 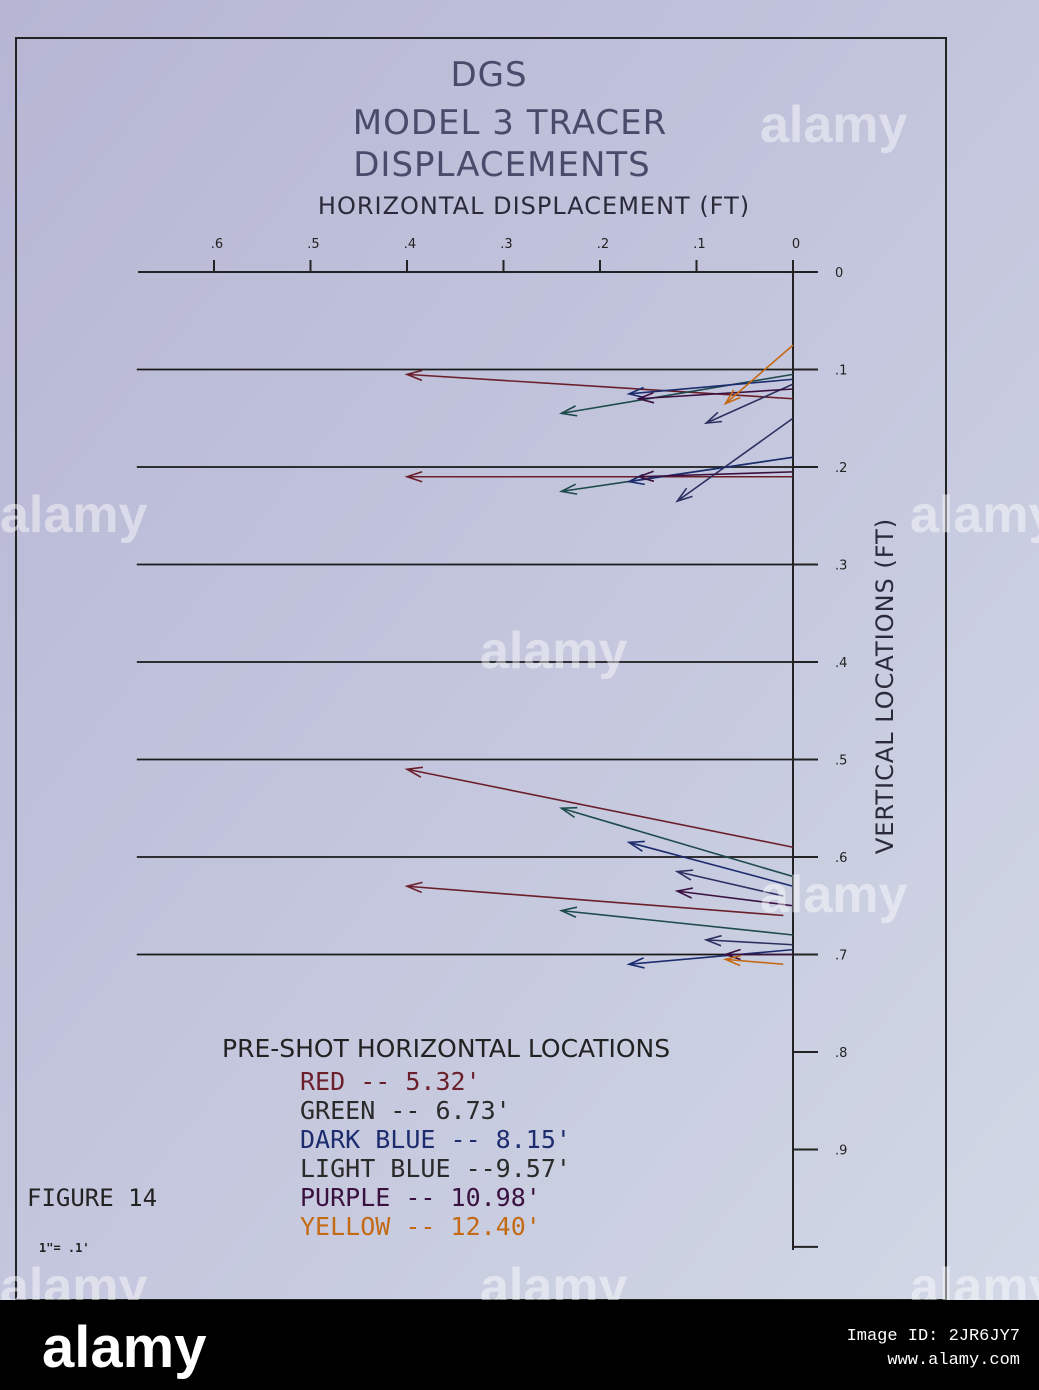 I want to click on title-line-3: DISPLACEMENTS, so click(x=502, y=165).